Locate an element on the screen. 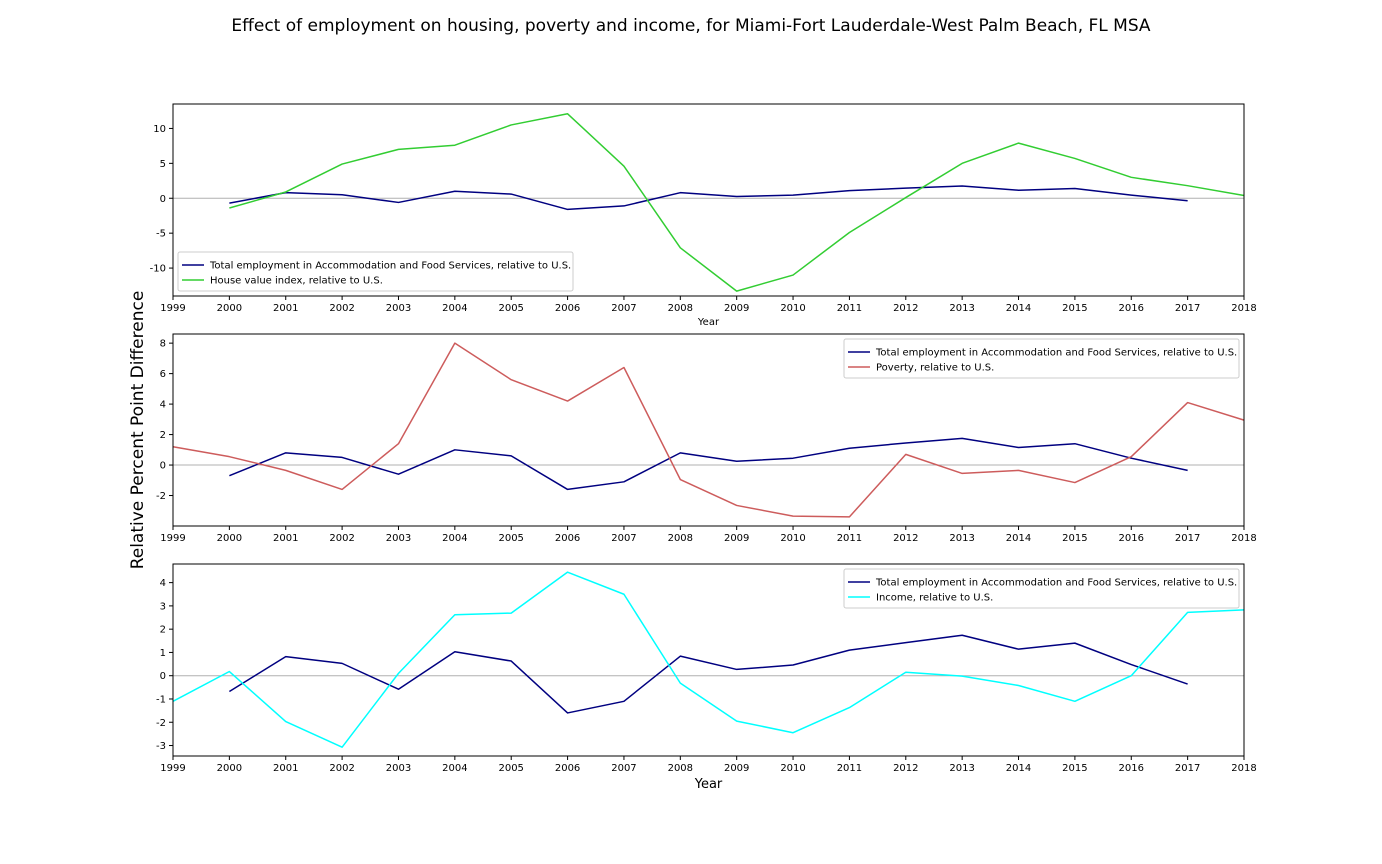 This screenshot has height=864, width=1382. income-xtick-label: 2018 is located at coordinates (1243, 768).